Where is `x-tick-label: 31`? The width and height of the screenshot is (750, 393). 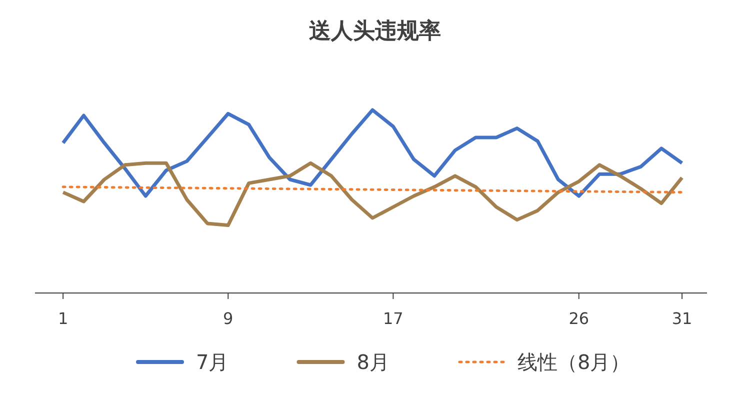
x-tick-label: 31 is located at coordinates (682, 318).